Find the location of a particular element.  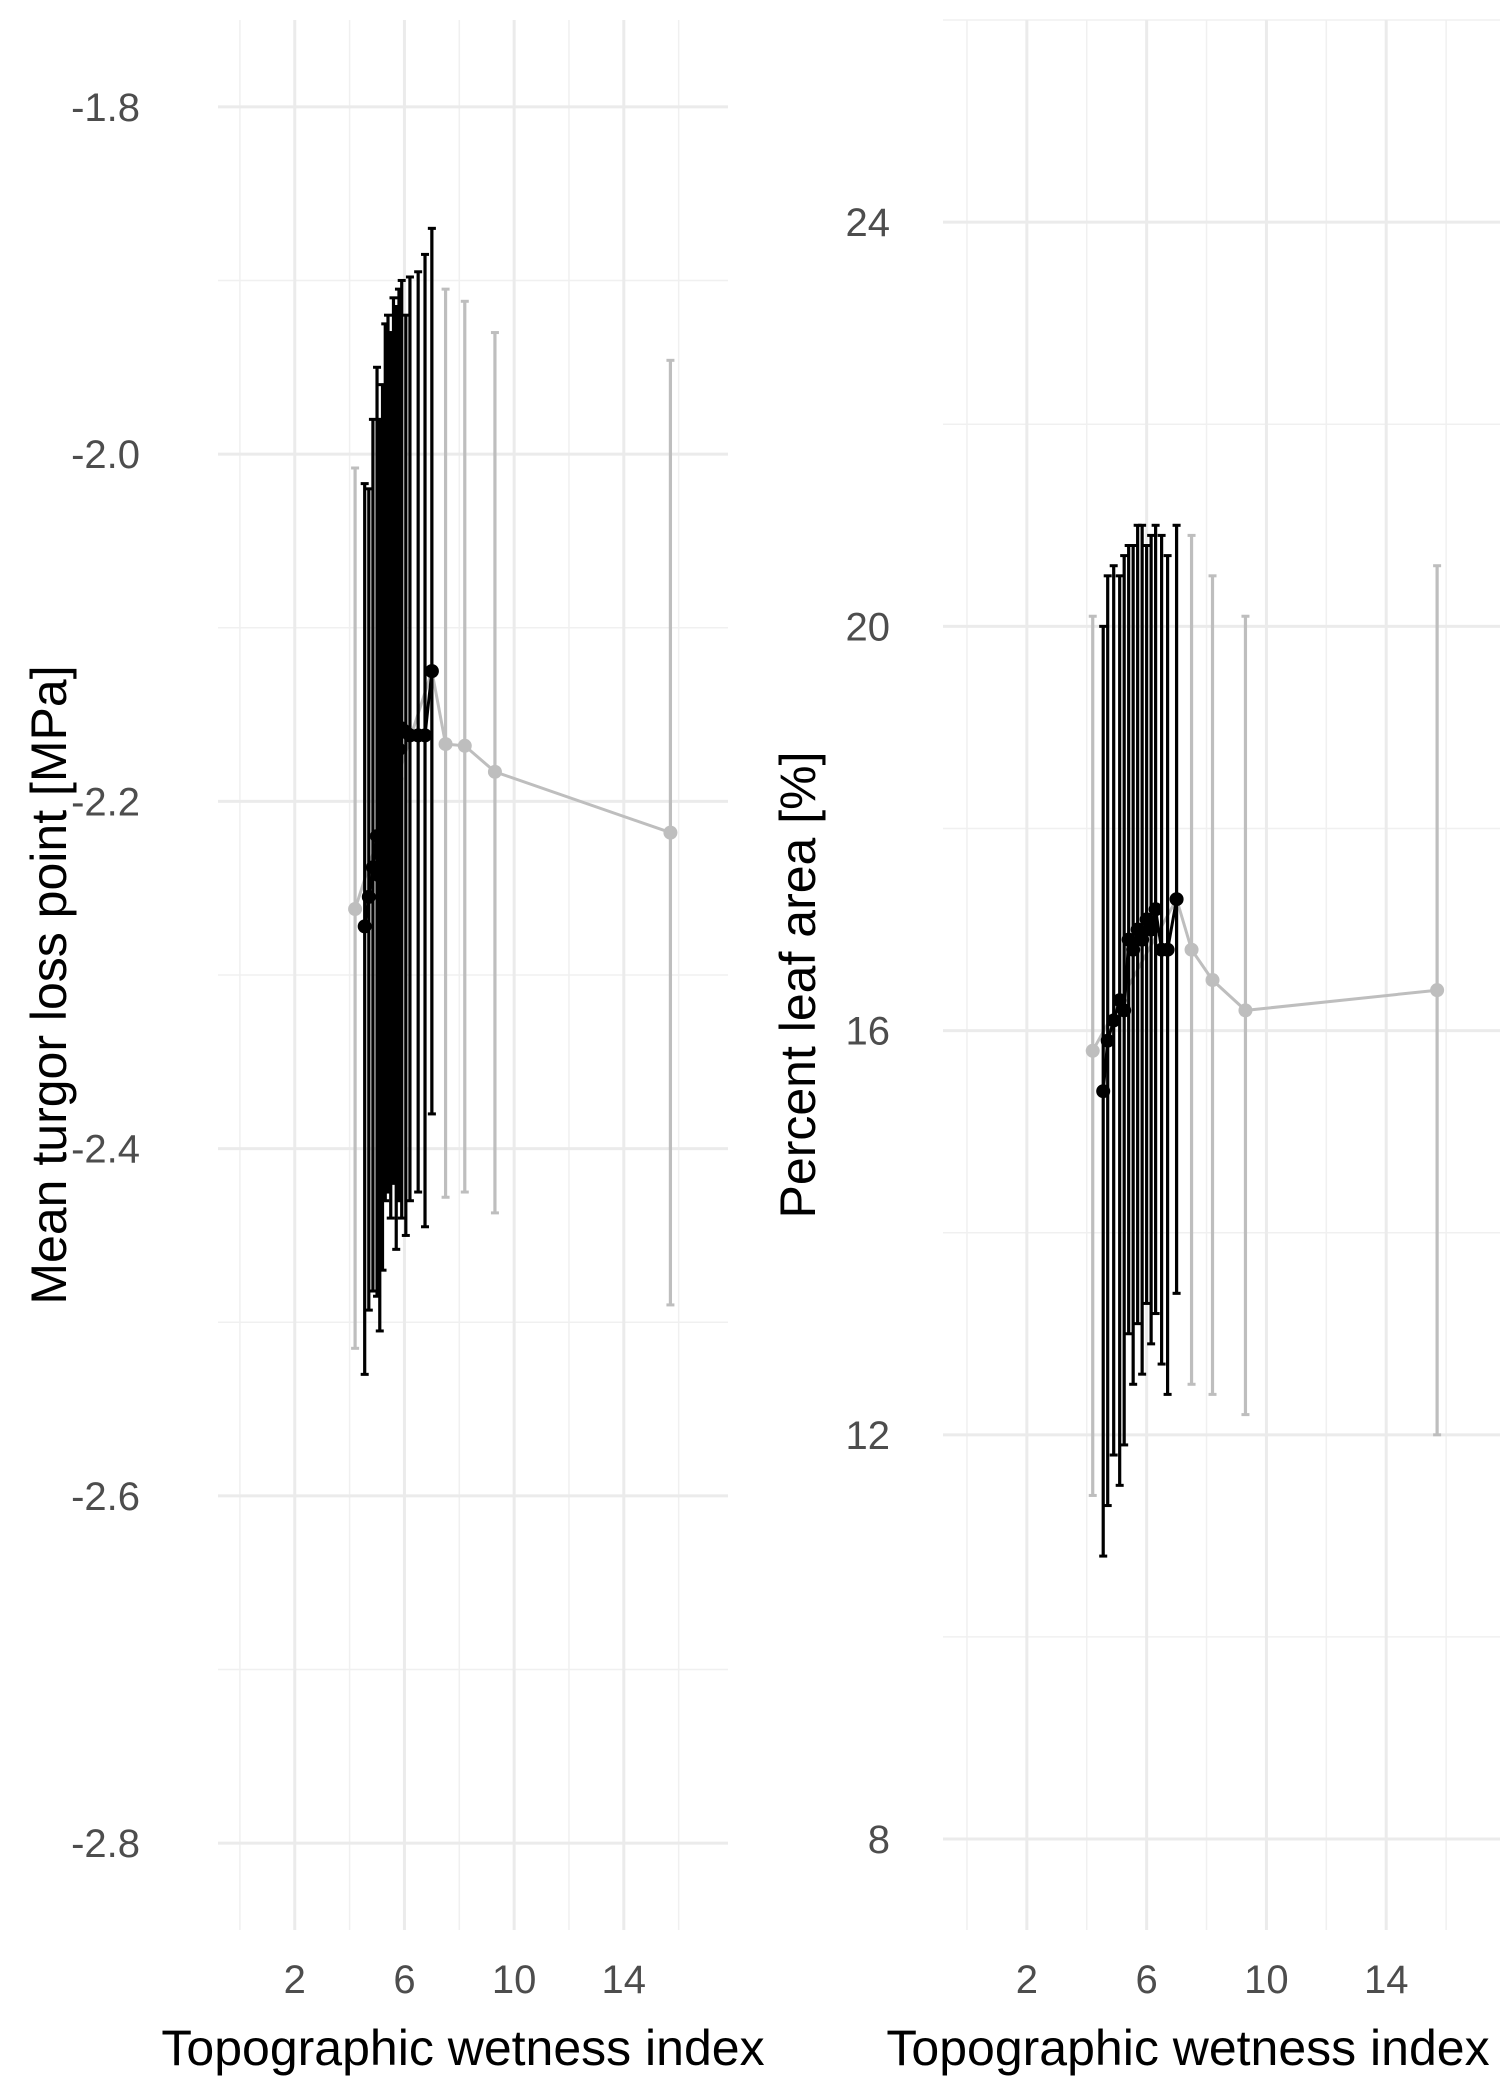

y-tick-label: -2.4 is located at coordinates (105, 1150).